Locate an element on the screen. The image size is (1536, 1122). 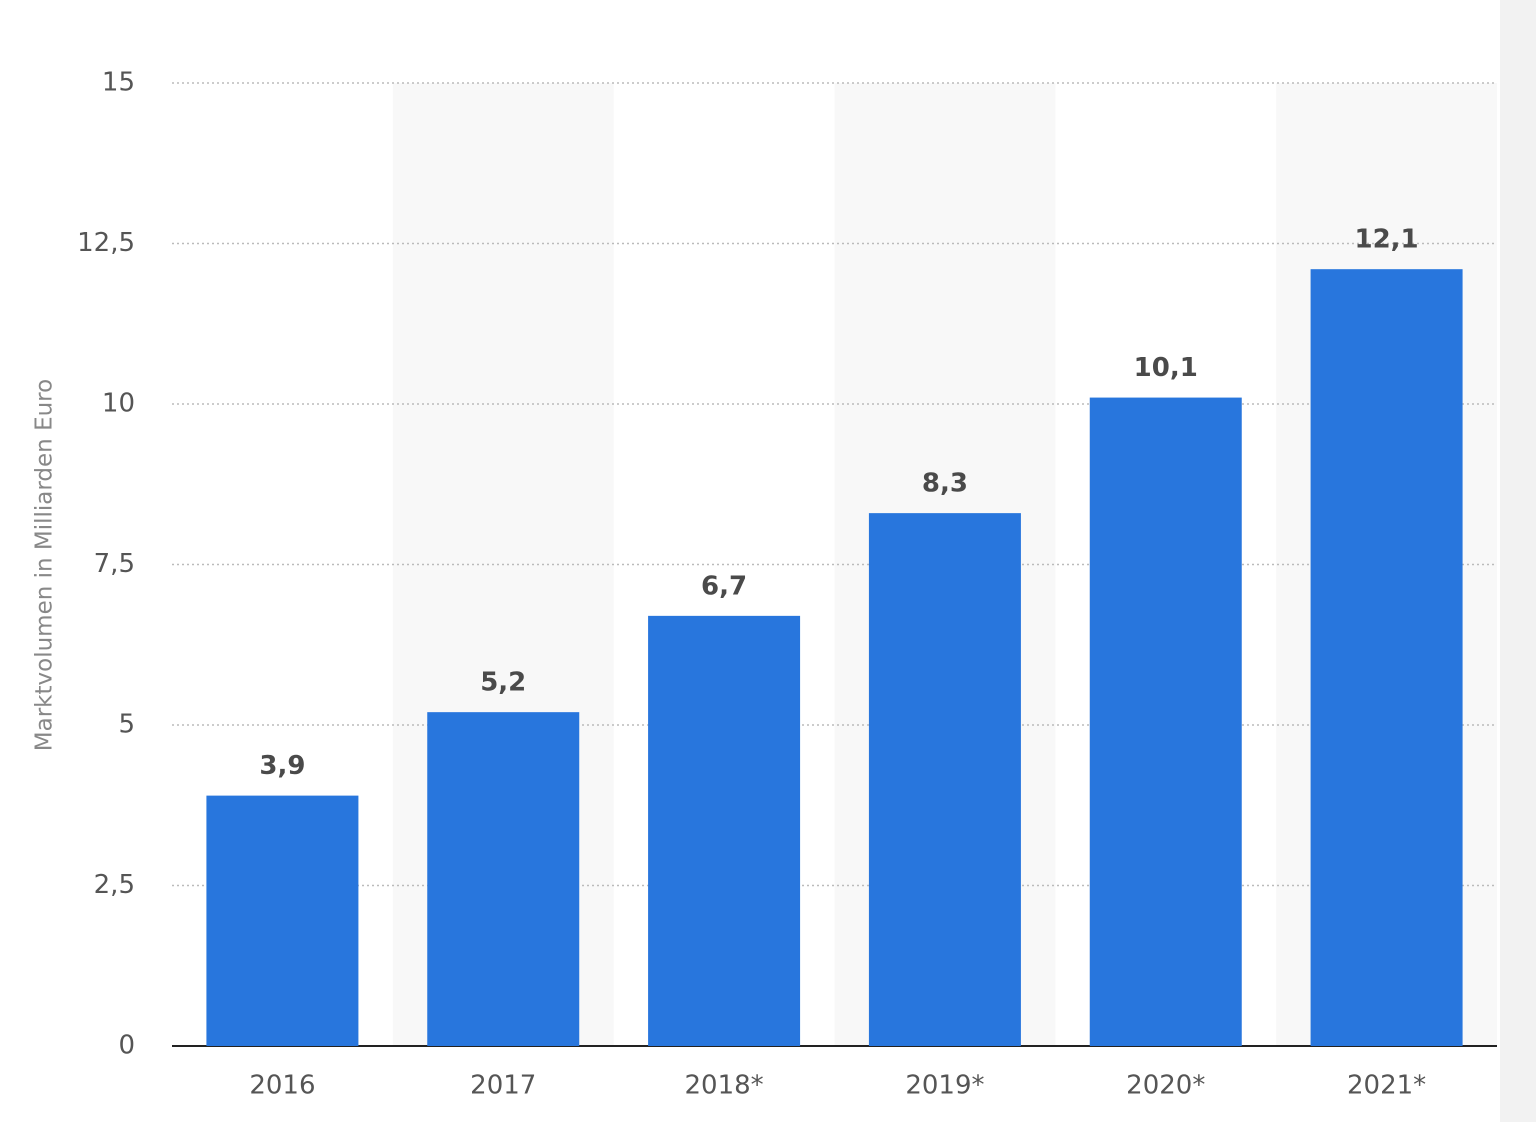
value-label: 3,9 is located at coordinates (282, 766).